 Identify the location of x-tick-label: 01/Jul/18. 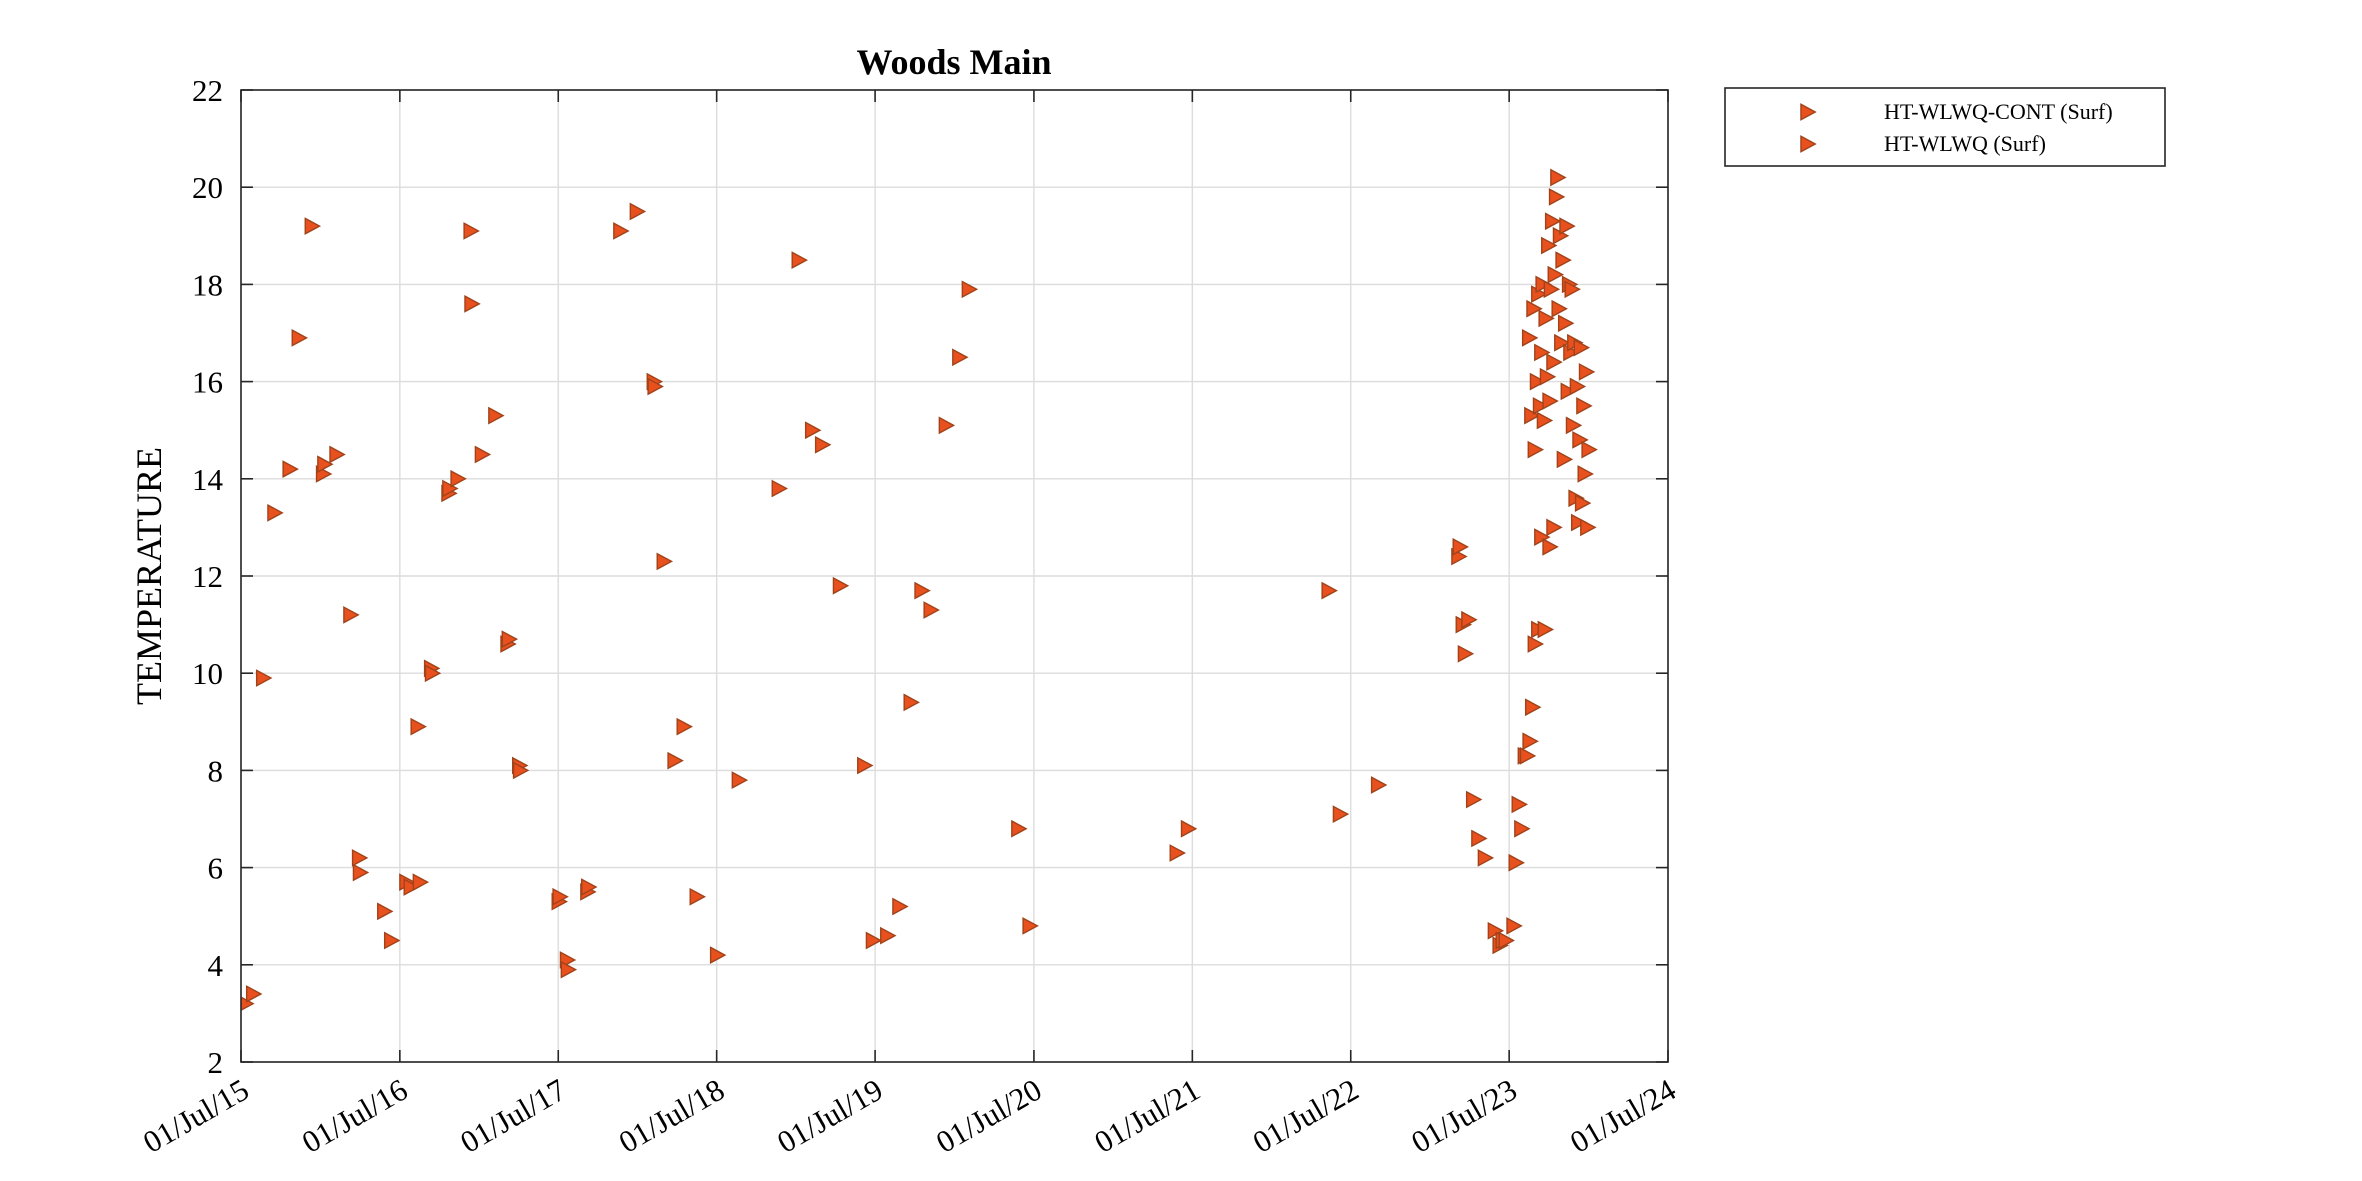
(671, 1116).